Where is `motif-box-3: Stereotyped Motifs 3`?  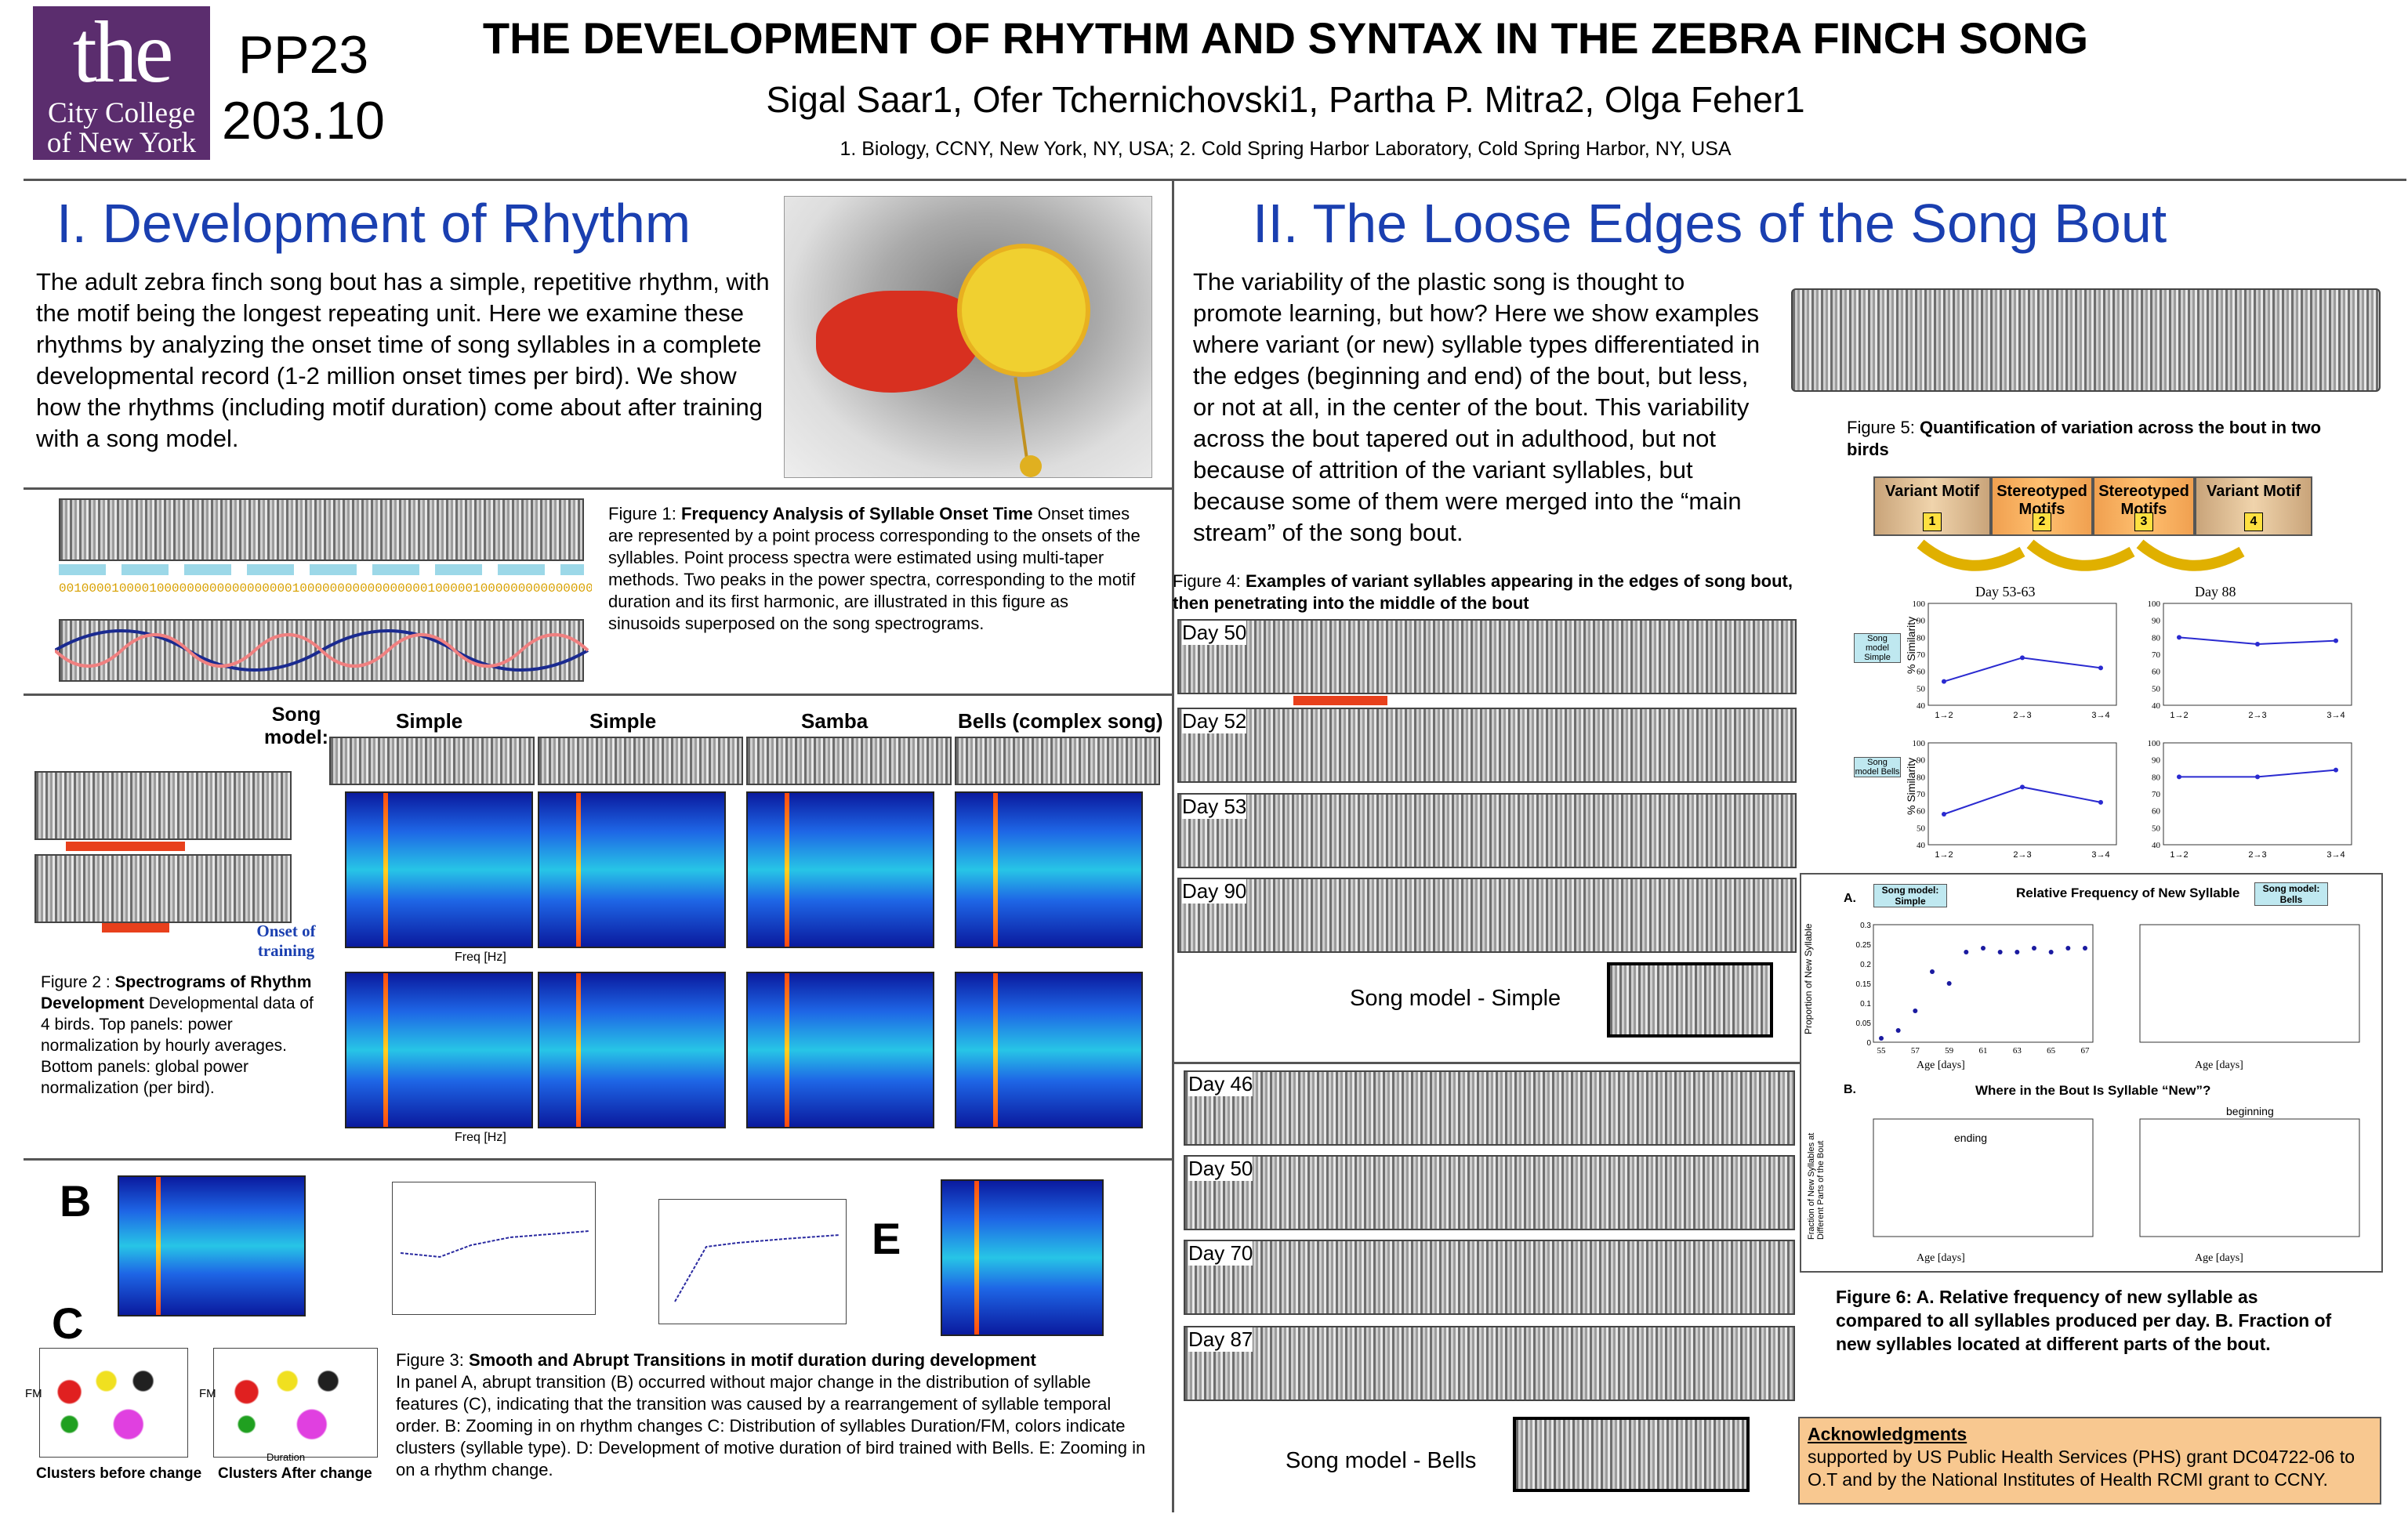 motif-box-3: Stereotyped Motifs 3 is located at coordinates (2144, 506).